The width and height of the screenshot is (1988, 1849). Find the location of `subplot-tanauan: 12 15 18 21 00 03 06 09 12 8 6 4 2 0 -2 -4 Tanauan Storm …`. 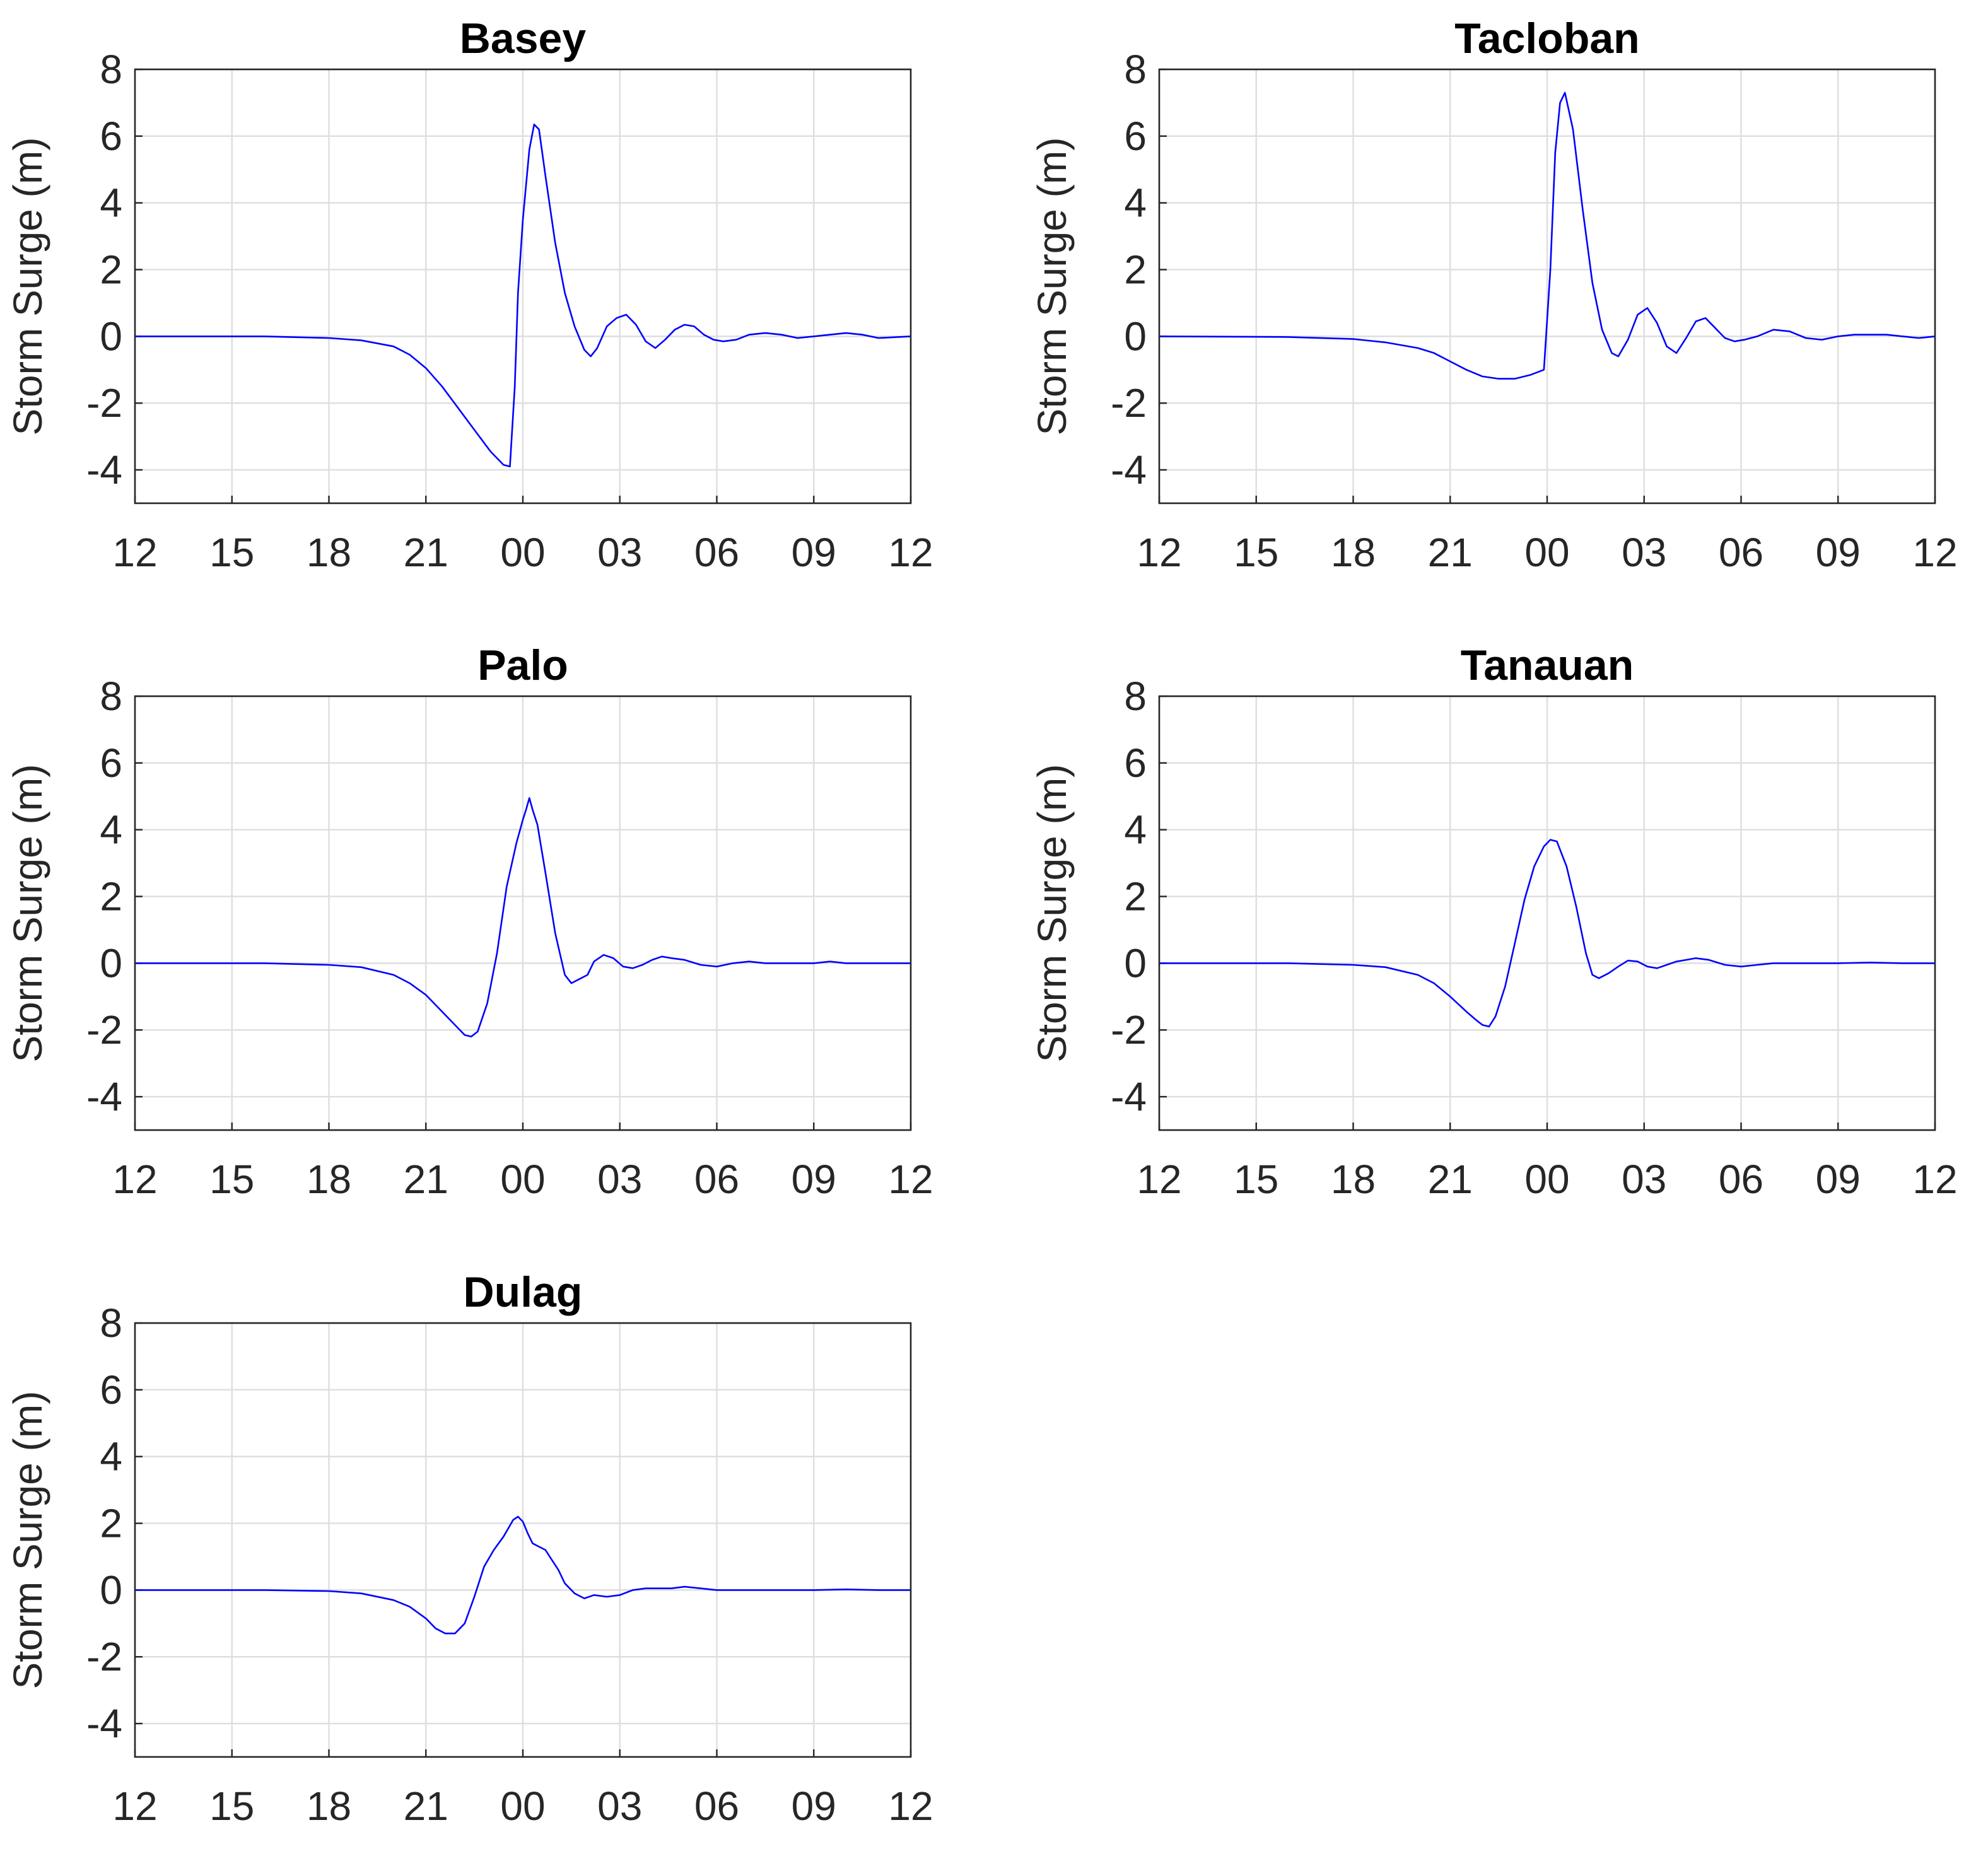

subplot-tanauan: 12 15 18 21 00 03 06 09 12 8 6 4 2 0 -2 -4 Tanauan Storm … is located at coordinates (1493, 922).